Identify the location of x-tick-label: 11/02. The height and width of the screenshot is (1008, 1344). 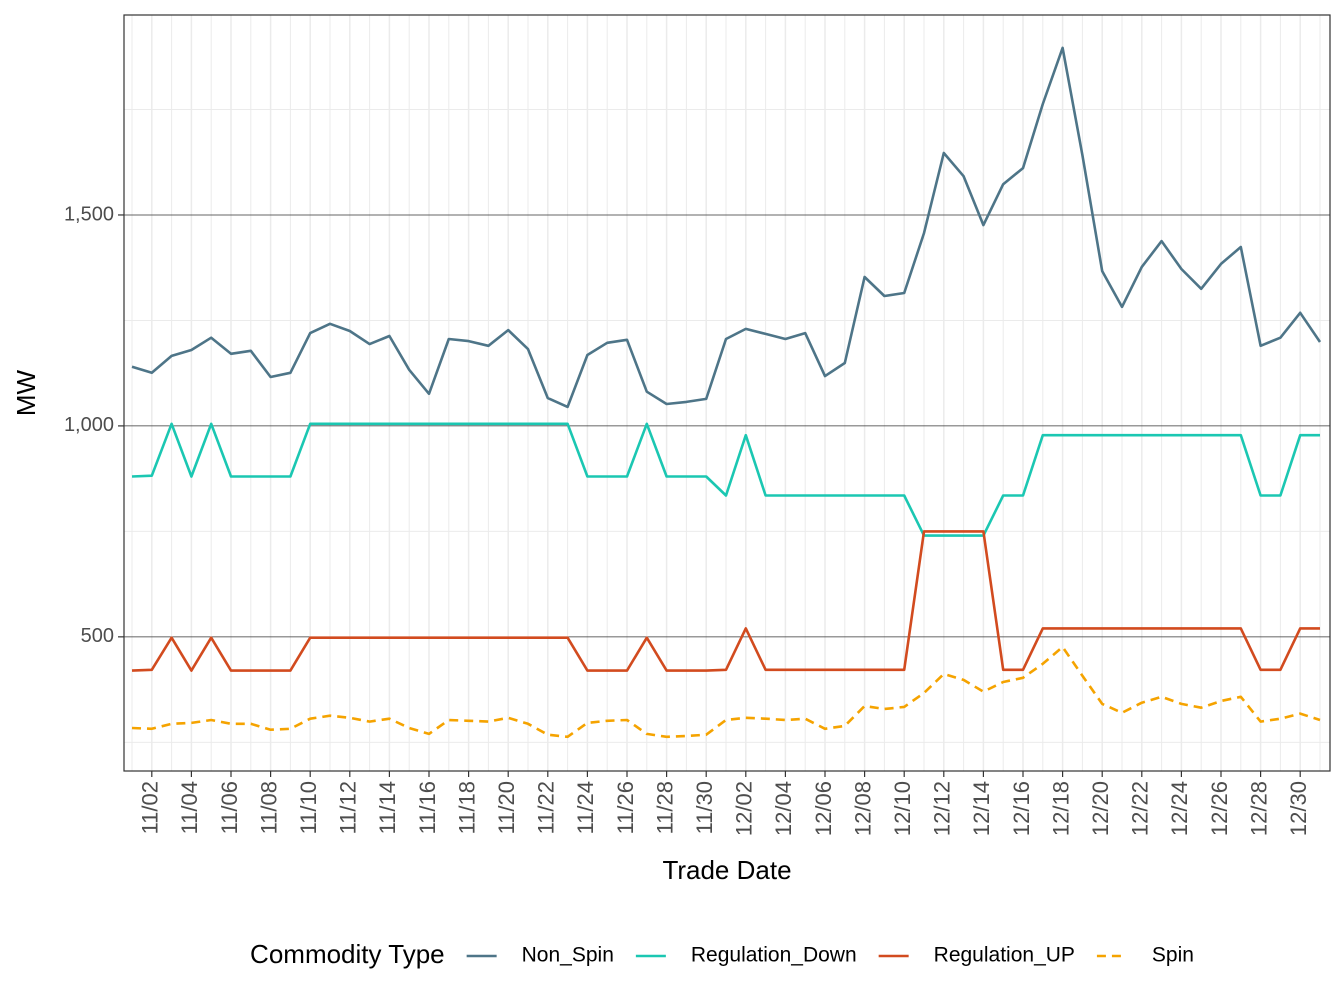
(150, 807).